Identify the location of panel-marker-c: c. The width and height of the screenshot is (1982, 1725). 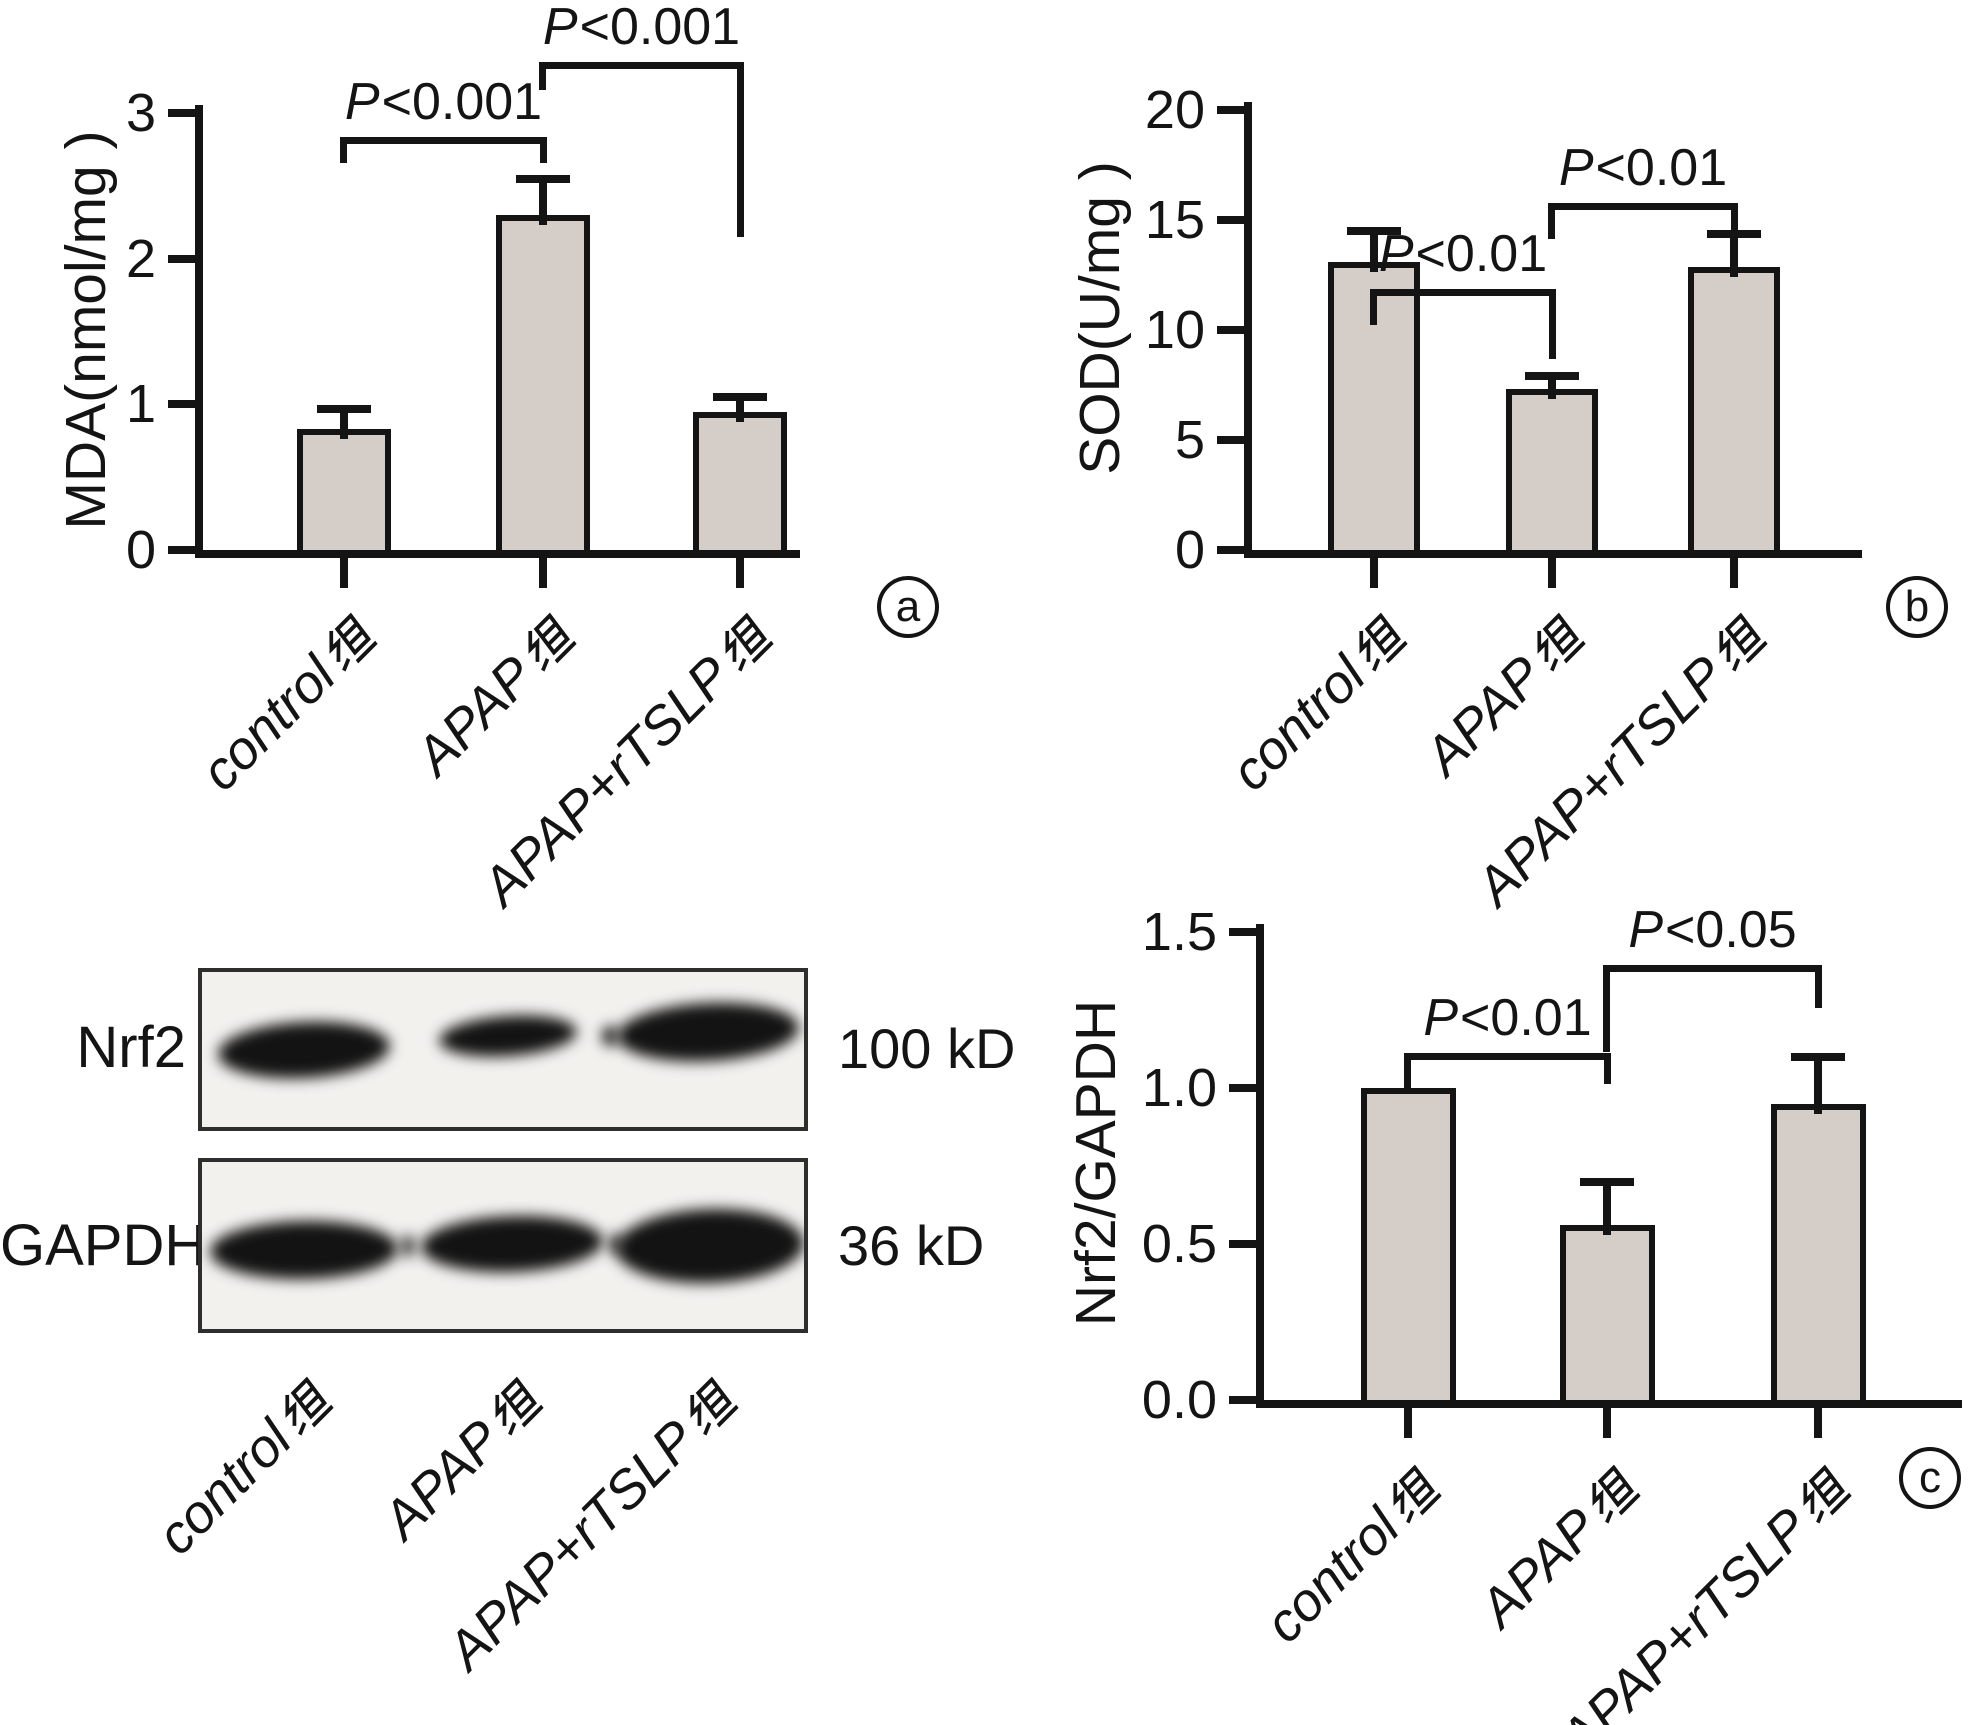
(1930, 1478).